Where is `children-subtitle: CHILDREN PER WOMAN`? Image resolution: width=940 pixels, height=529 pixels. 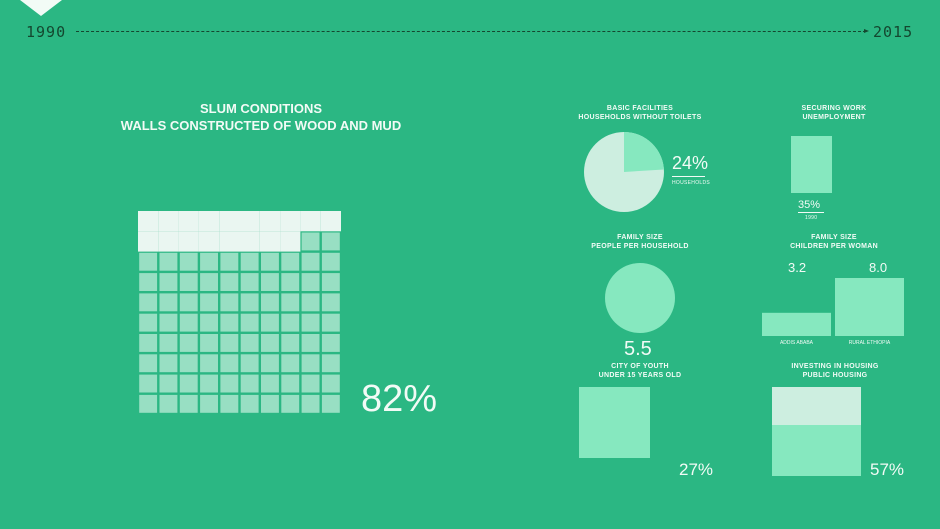
children-subtitle: CHILDREN PER WOMAN is located at coordinates (834, 246).